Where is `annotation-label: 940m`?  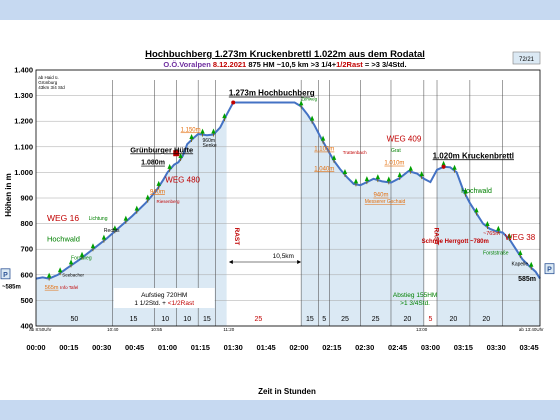
annotation-label: 940m is located at coordinates (157, 192).